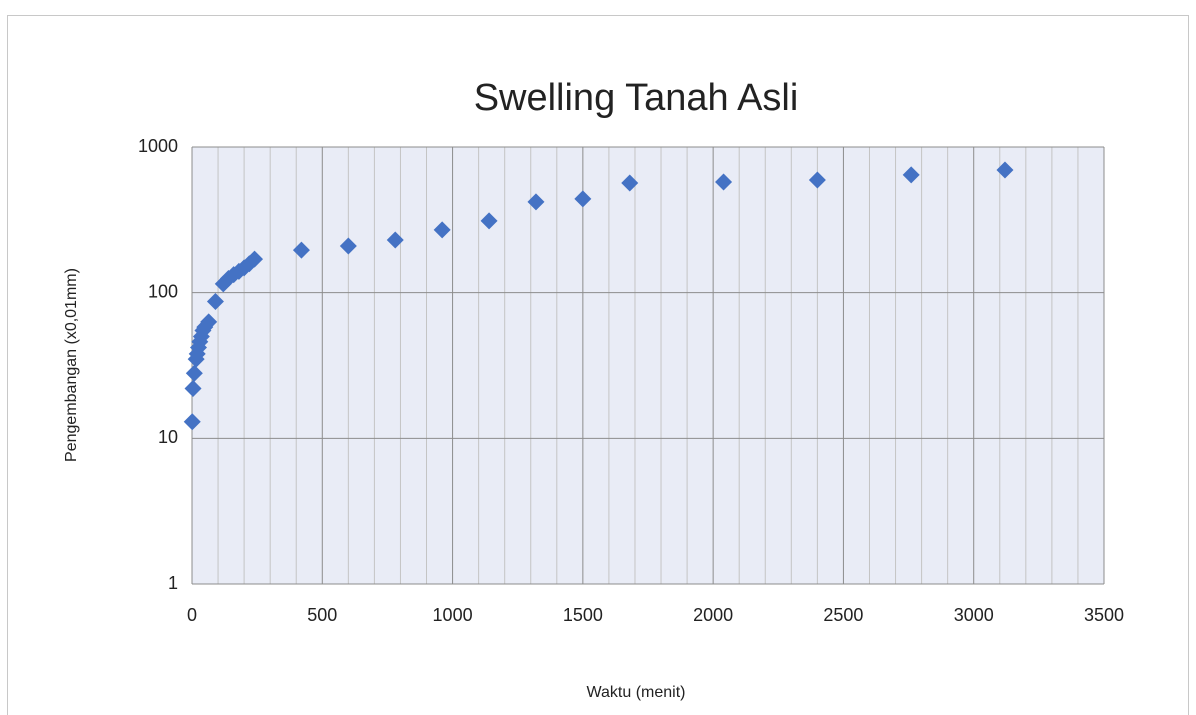 Image resolution: width=1196 pixels, height=715 pixels. I want to click on x-tick-label: 2500, so click(843, 615).